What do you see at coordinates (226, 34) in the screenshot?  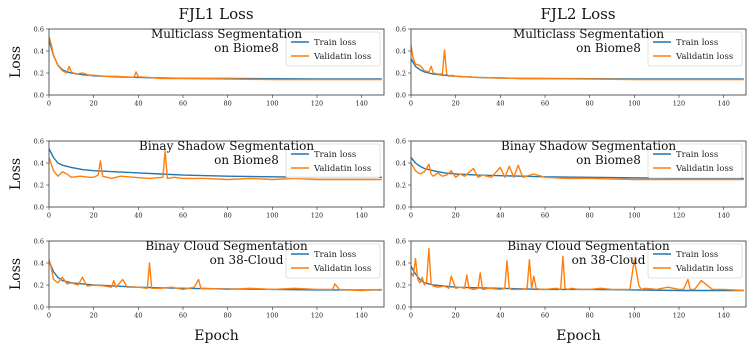 I see `panel-annotation-line1: Multiclass Segmentation` at bounding box center [226, 34].